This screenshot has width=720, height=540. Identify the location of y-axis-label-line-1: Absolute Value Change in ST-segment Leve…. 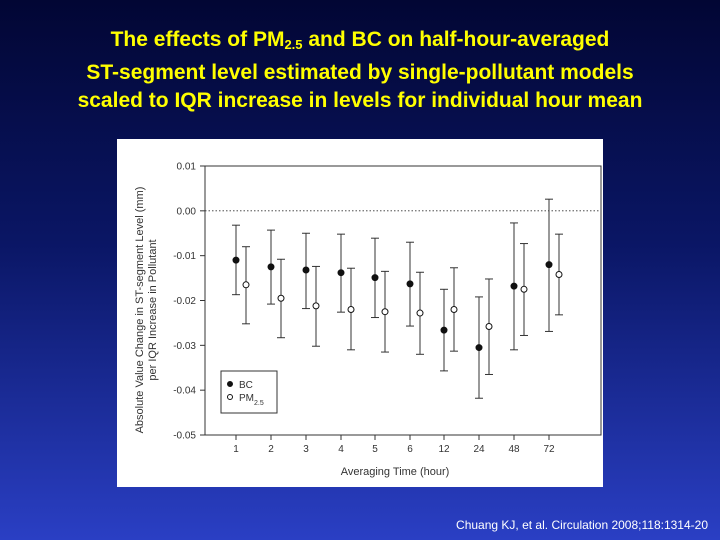
(140, 310).